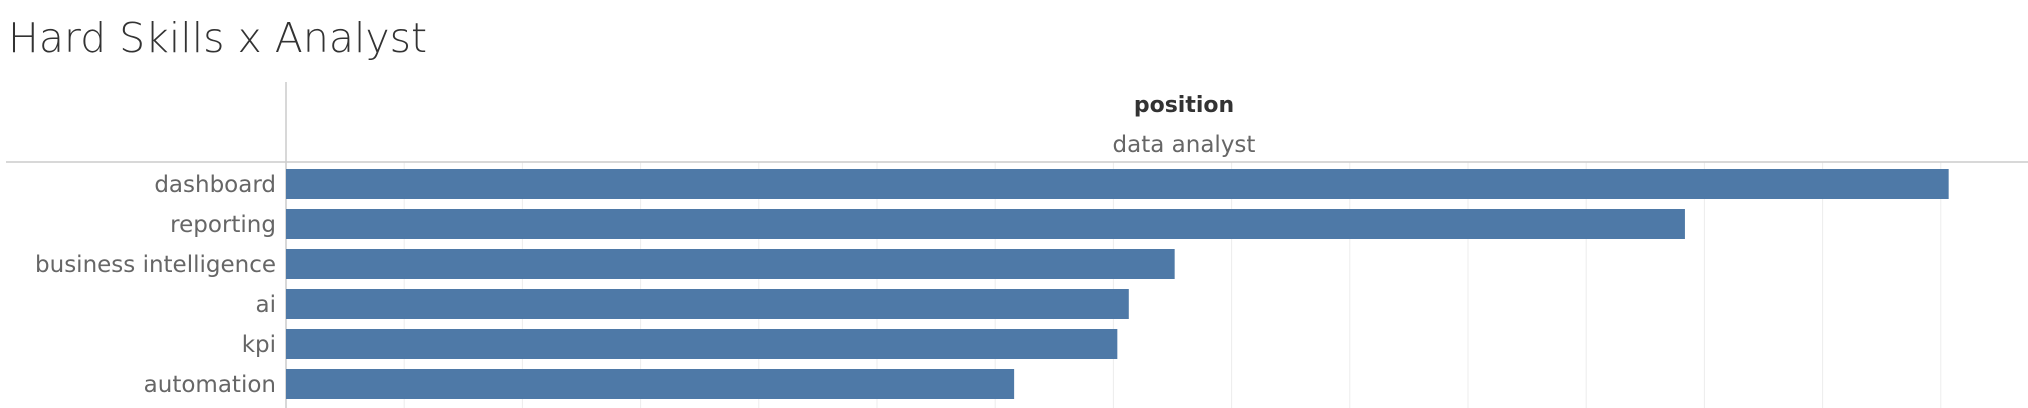 Image resolution: width=2028 pixels, height=408 pixels. I want to click on category-label: reporting, so click(223, 225).